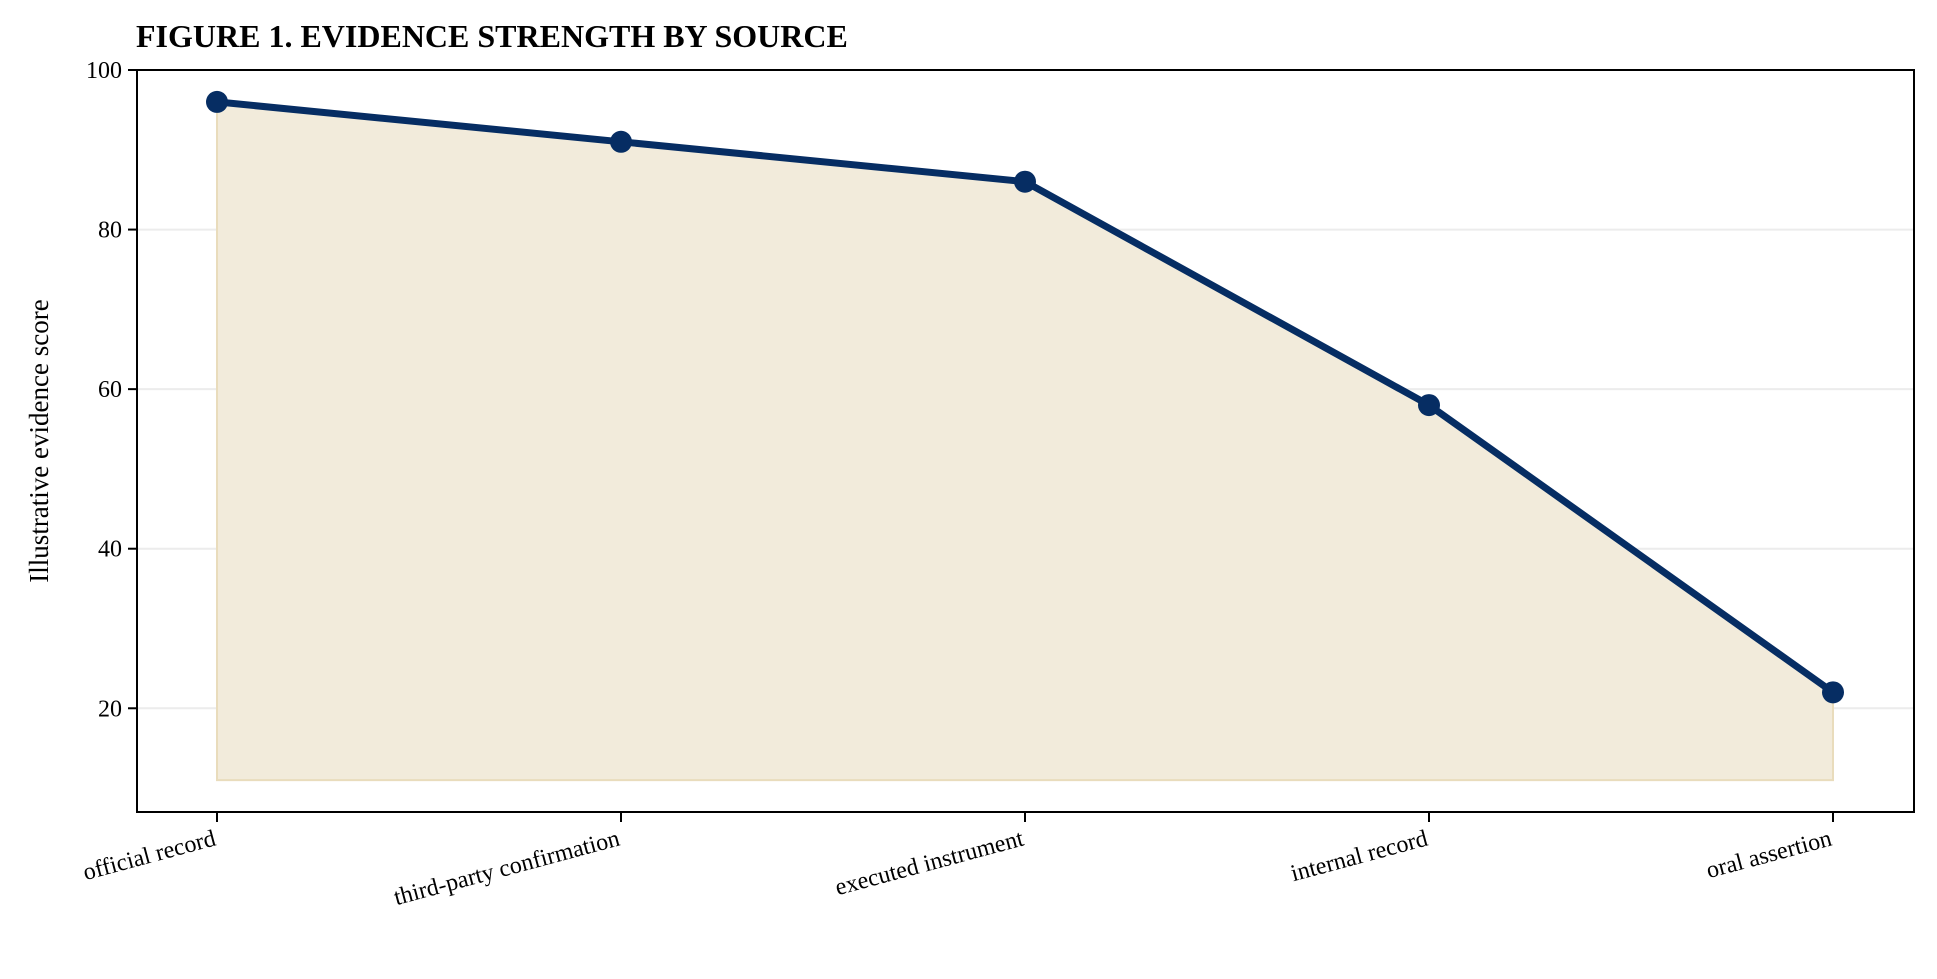 The height and width of the screenshot is (979, 1937). What do you see at coordinates (492, 36) in the screenshot?
I see `chart-title: FIGURE 1. EVIDENCE STRENGTH BY SOURCE` at bounding box center [492, 36].